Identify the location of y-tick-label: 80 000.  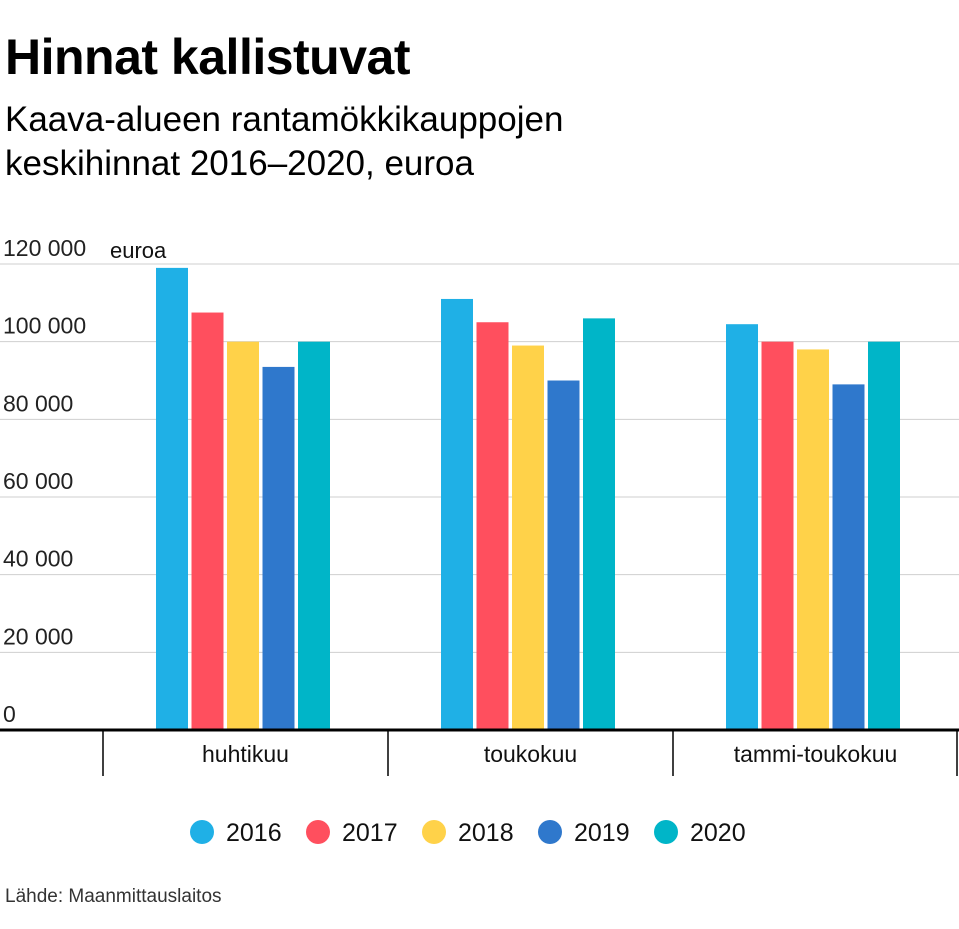
(38, 403).